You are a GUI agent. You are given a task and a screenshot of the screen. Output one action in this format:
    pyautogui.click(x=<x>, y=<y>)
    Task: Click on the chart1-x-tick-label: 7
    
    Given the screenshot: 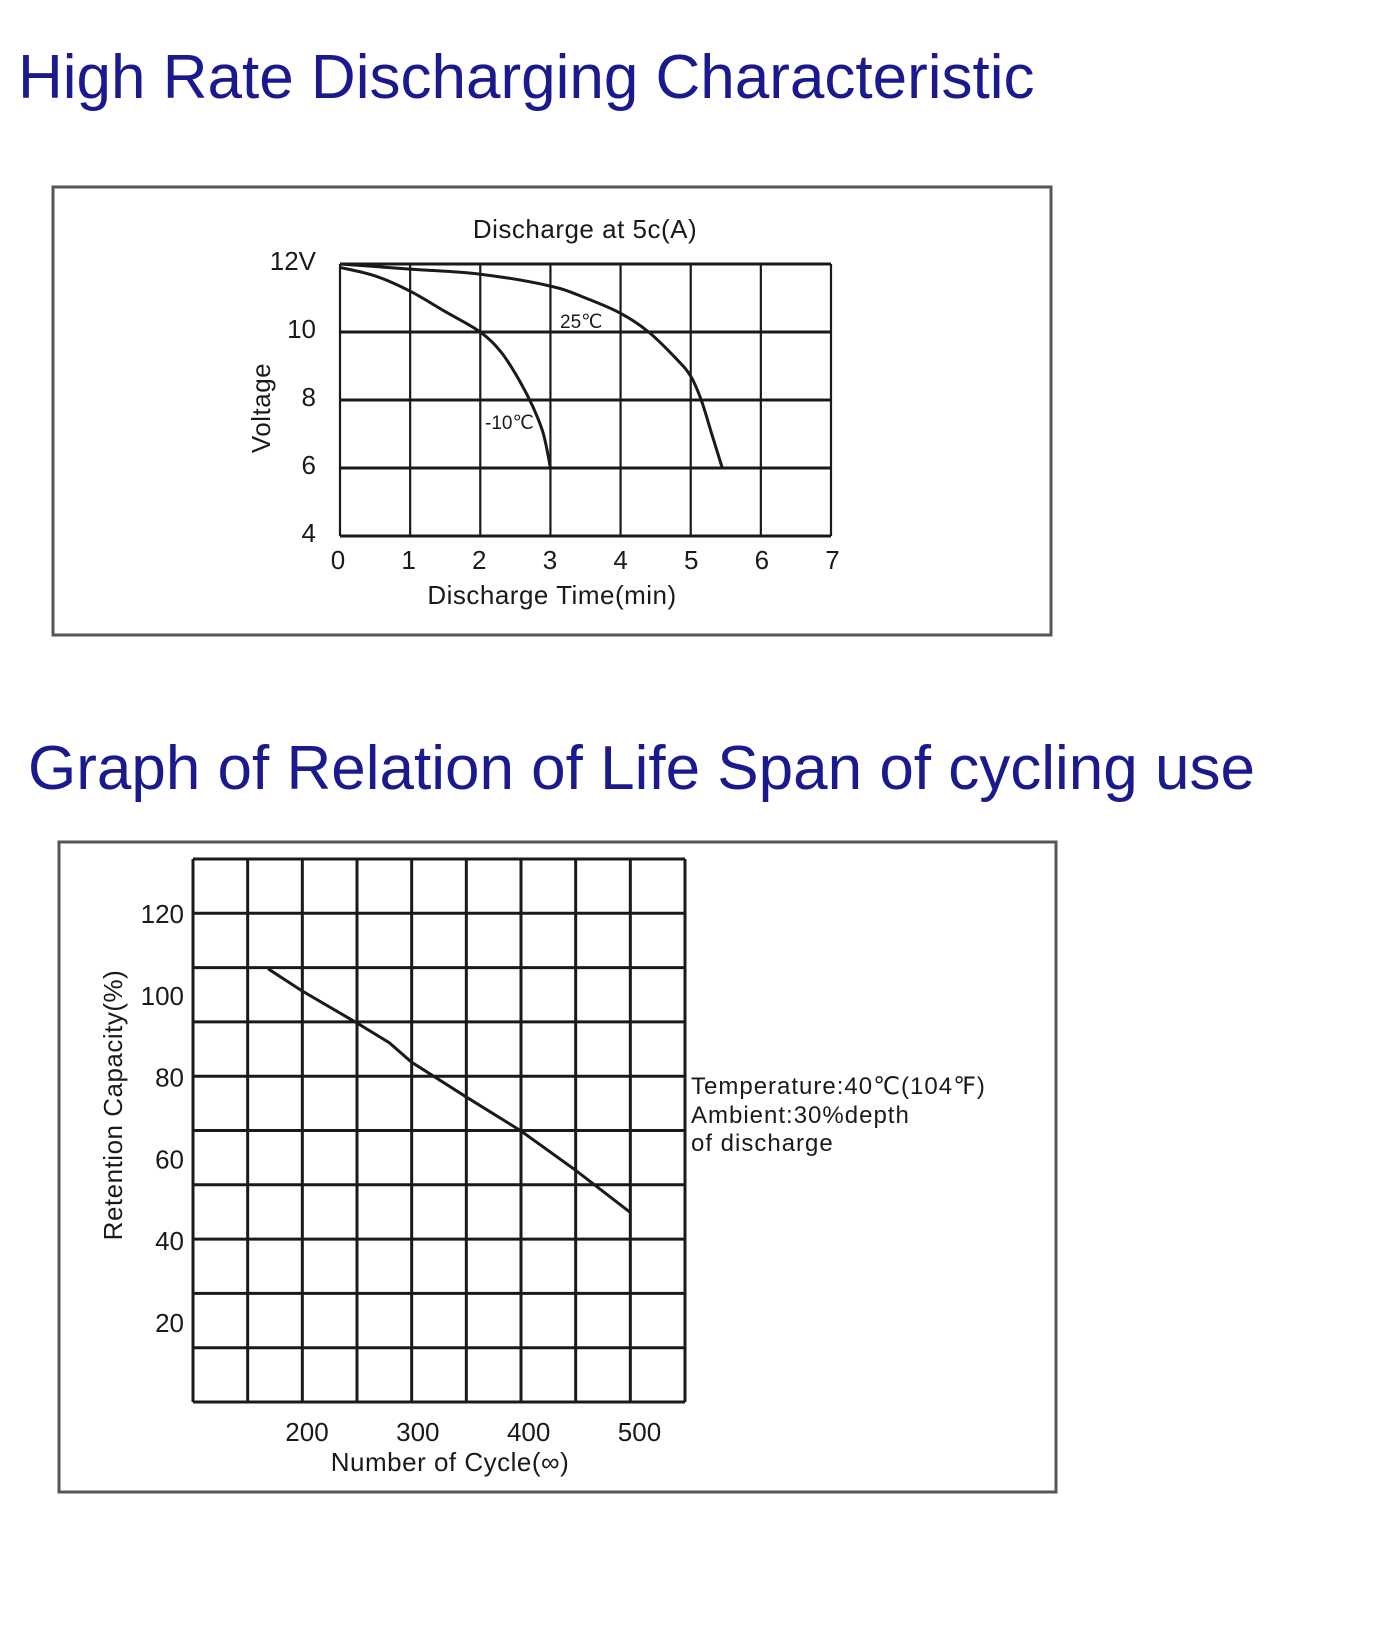 What is the action you would take?
    pyautogui.click(x=832, y=560)
    